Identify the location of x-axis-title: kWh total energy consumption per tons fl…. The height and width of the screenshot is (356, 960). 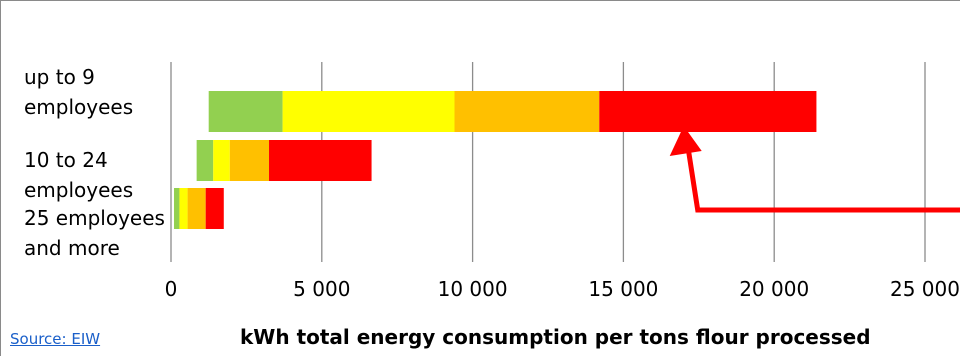
(560, 337).